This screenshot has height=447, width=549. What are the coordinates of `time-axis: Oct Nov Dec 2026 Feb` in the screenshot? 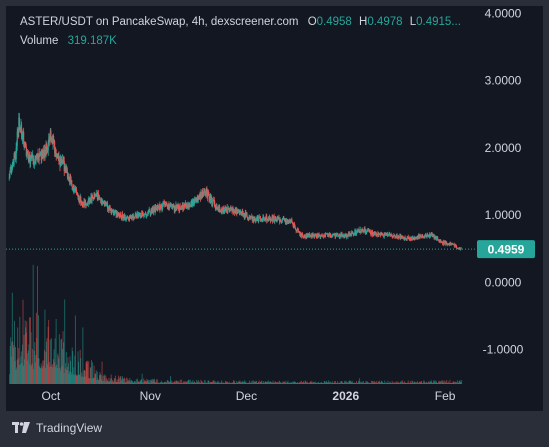 It's located at (249, 396).